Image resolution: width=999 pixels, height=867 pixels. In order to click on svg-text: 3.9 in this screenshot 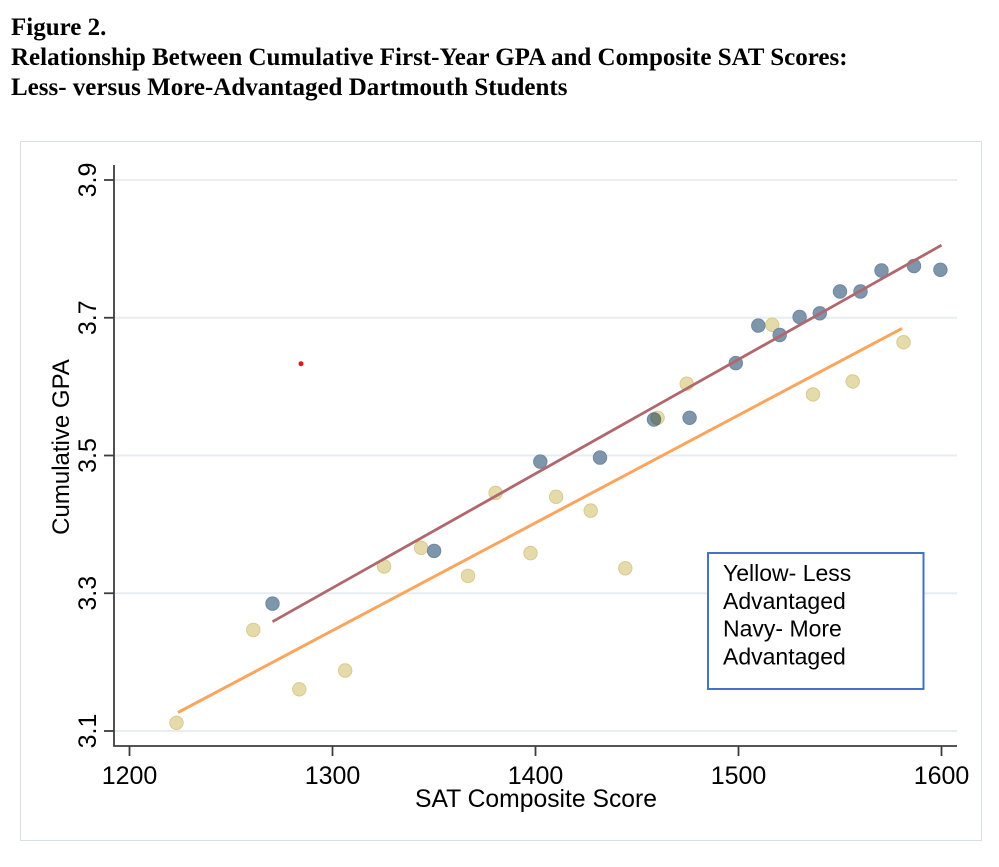, I will do `click(88, 180)`.